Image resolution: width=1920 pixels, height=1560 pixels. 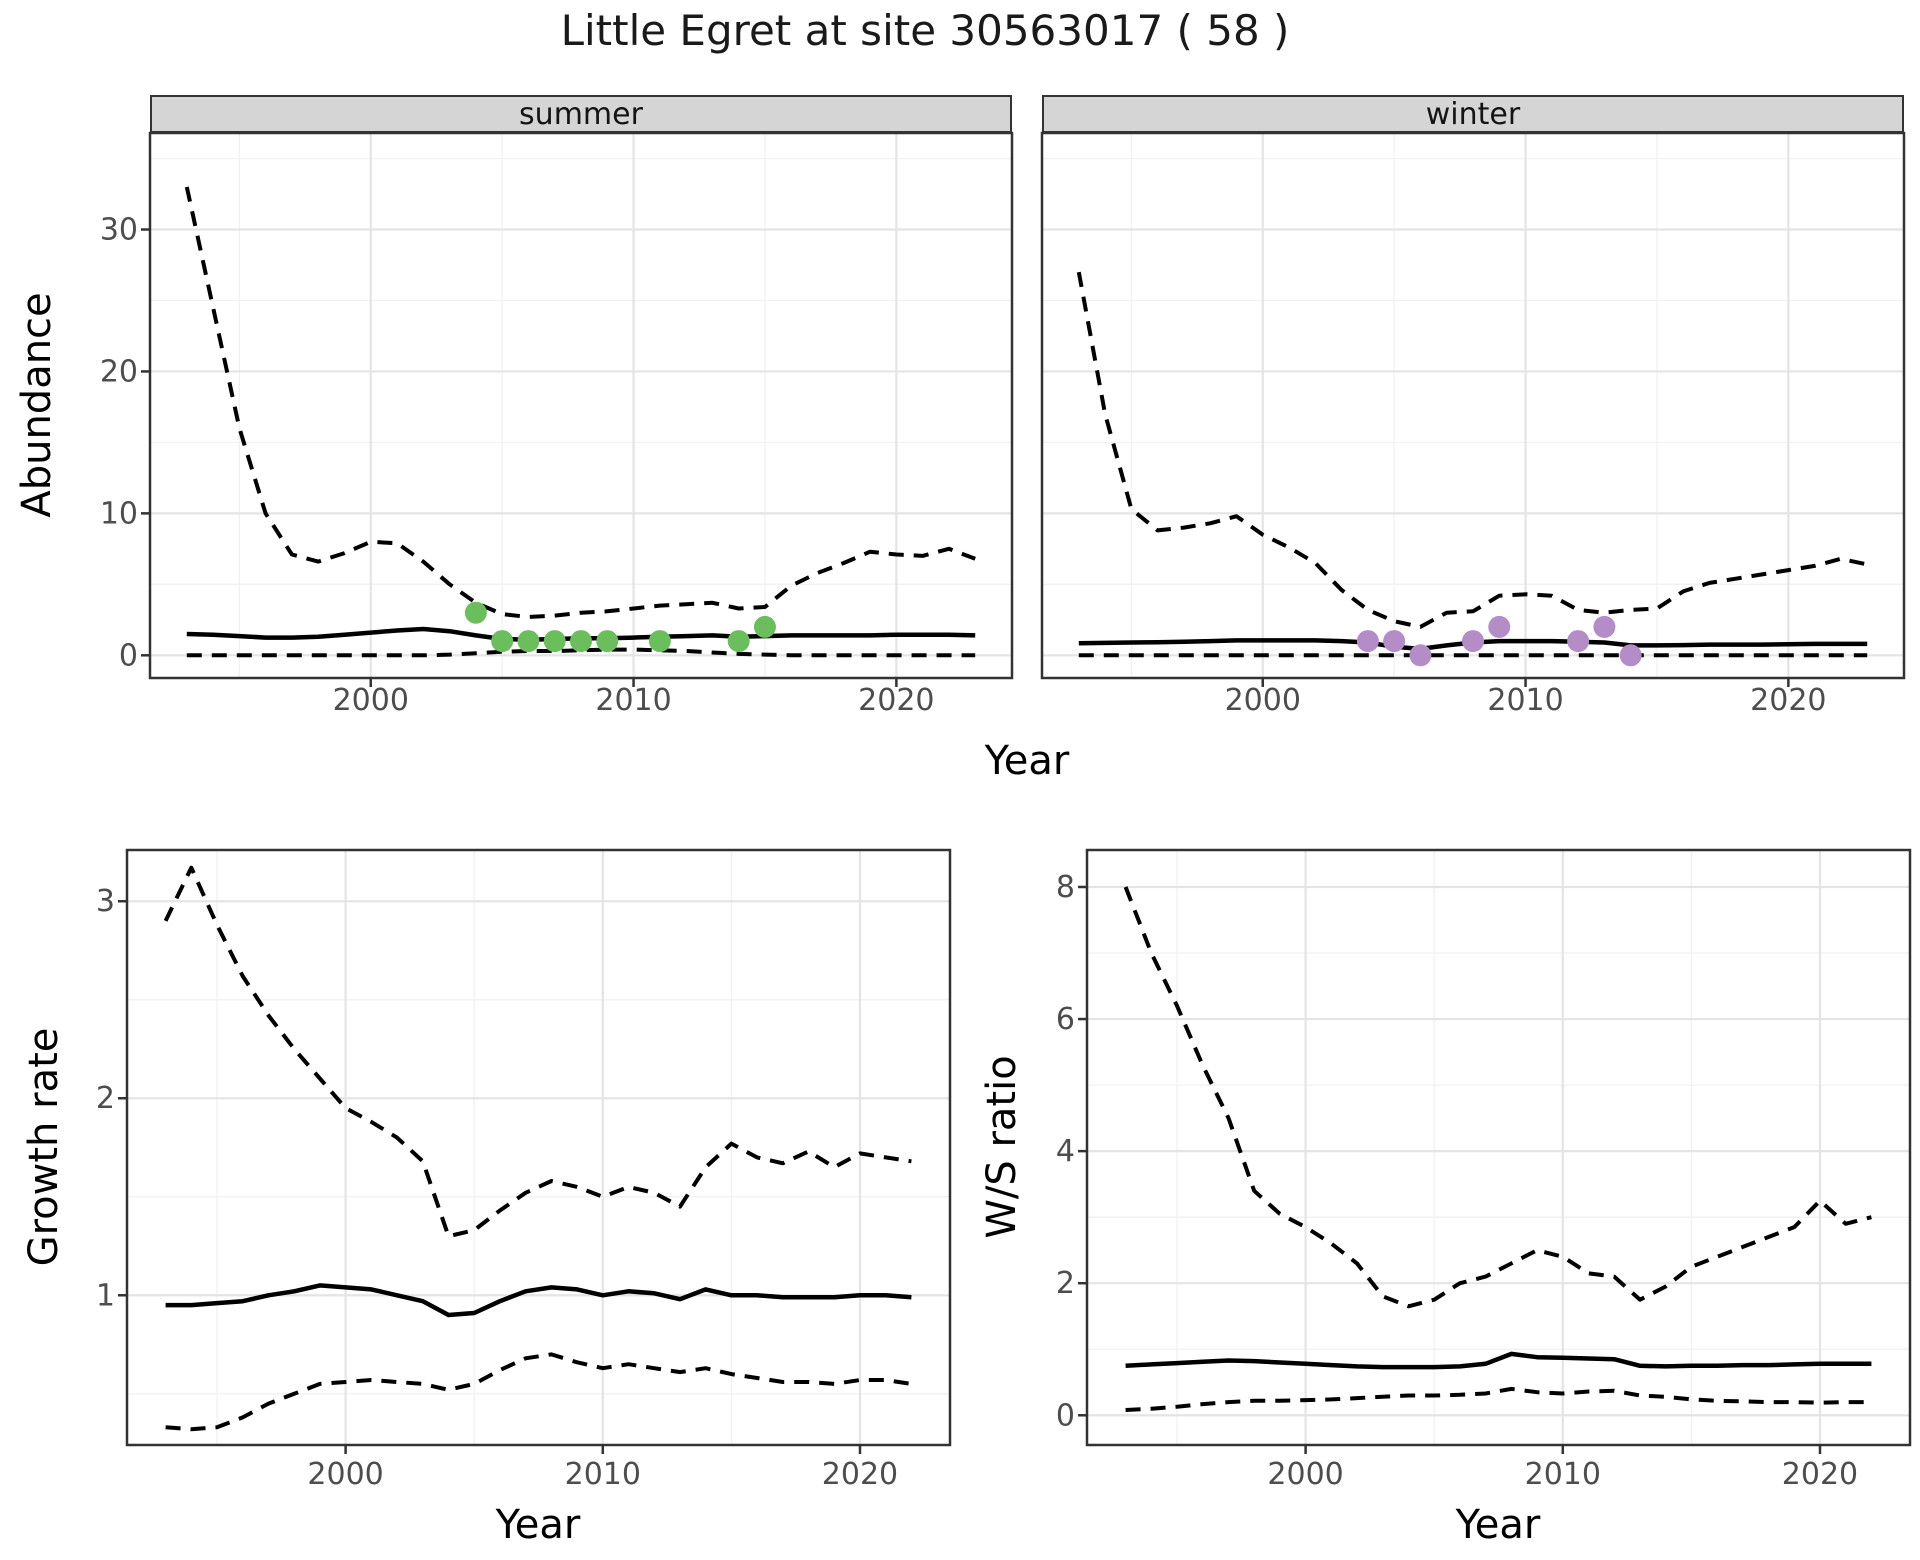 I want to click on growth-rate-x-tick-label: 2000, so click(x=345, y=1474).